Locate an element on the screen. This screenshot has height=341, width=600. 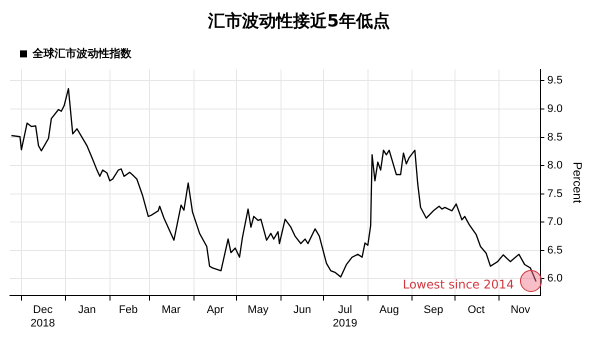
legend-label: 全球汇市波动性指数 is located at coordinates (82, 53).